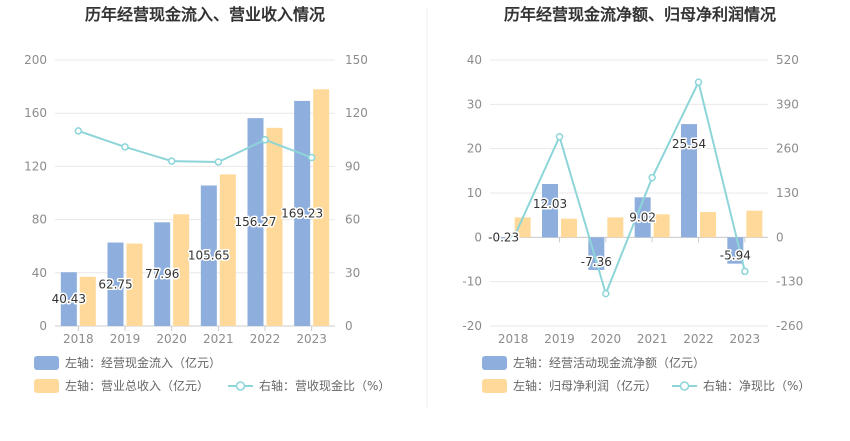 Image resolution: width=850 pixels, height=441 pixels. What do you see at coordinates (745, 339) in the screenshot?
I see `chart2-x-tick: 2023` at bounding box center [745, 339].